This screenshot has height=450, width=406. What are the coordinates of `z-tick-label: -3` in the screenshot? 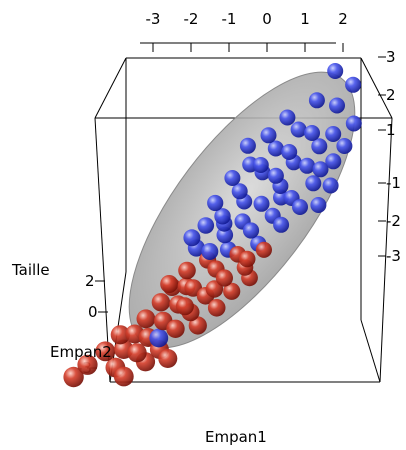 It's located at (393, 256).